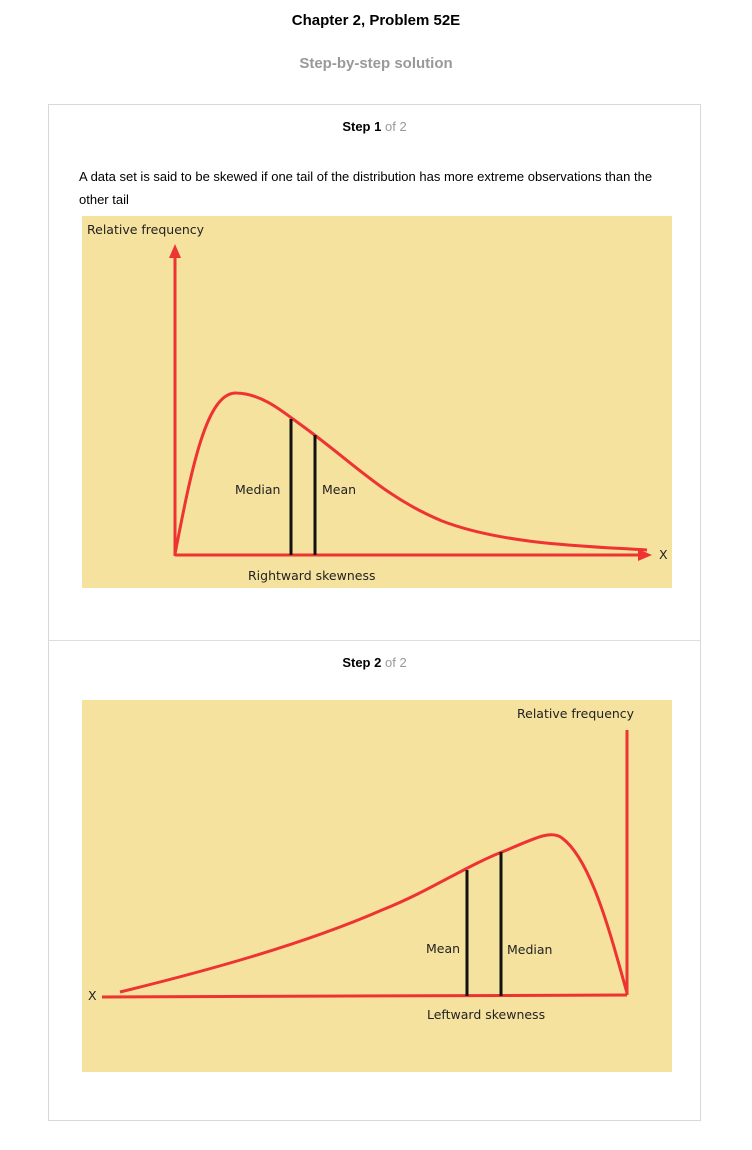  What do you see at coordinates (486, 1014) in the screenshot?
I see `figure-caption: Leftward skewness` at bounding box center [486, 1014].